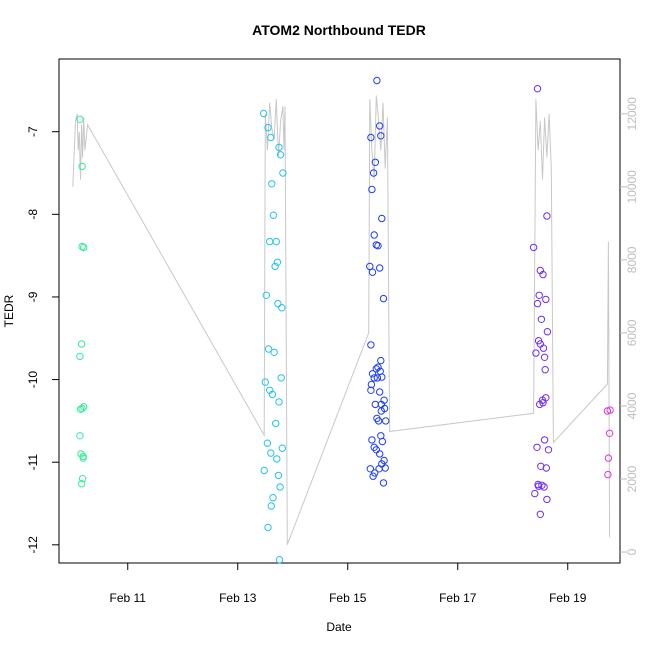 The image size is (650, 650). I want to click on right-y-axis: 0 2000 4000 6000 8000 10000 12000, so click(629, 326).